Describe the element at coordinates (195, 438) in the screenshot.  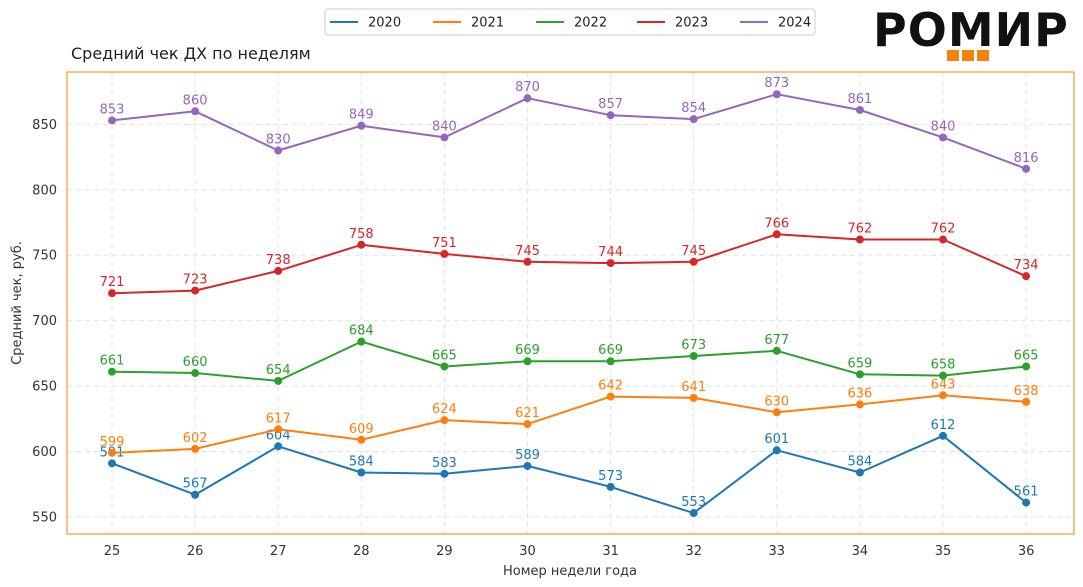
I see `data-label: 602` at that location.